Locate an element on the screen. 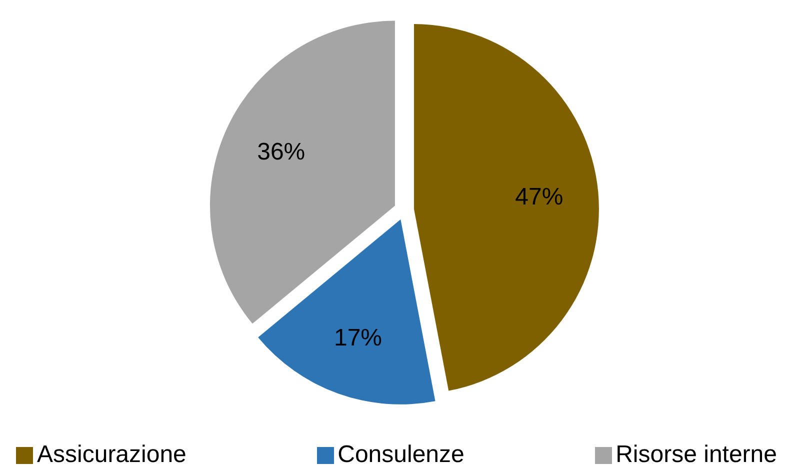 The image size is (787, 475). data-label: 17% is located at coordinates (358, 338).